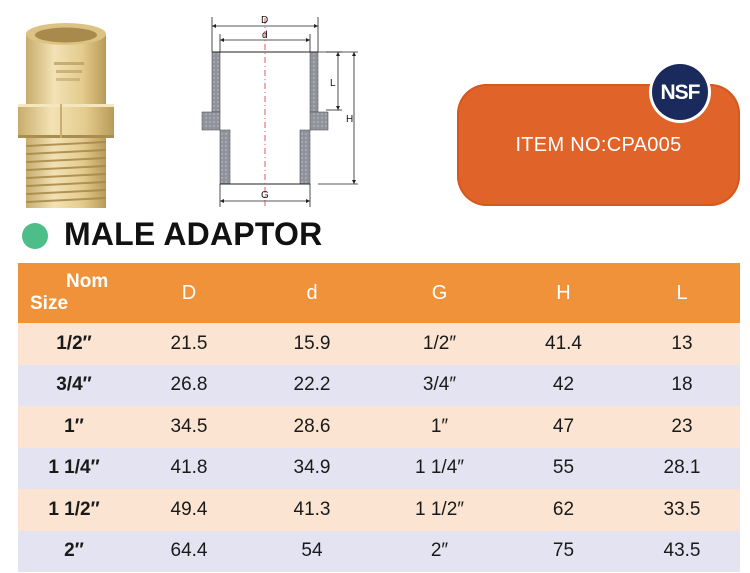 The height and width of the screenshot is (573, 750). Describe the element at coordinates (312, 385) in the screenshot. I see `cell-d: 22.2` at that location.